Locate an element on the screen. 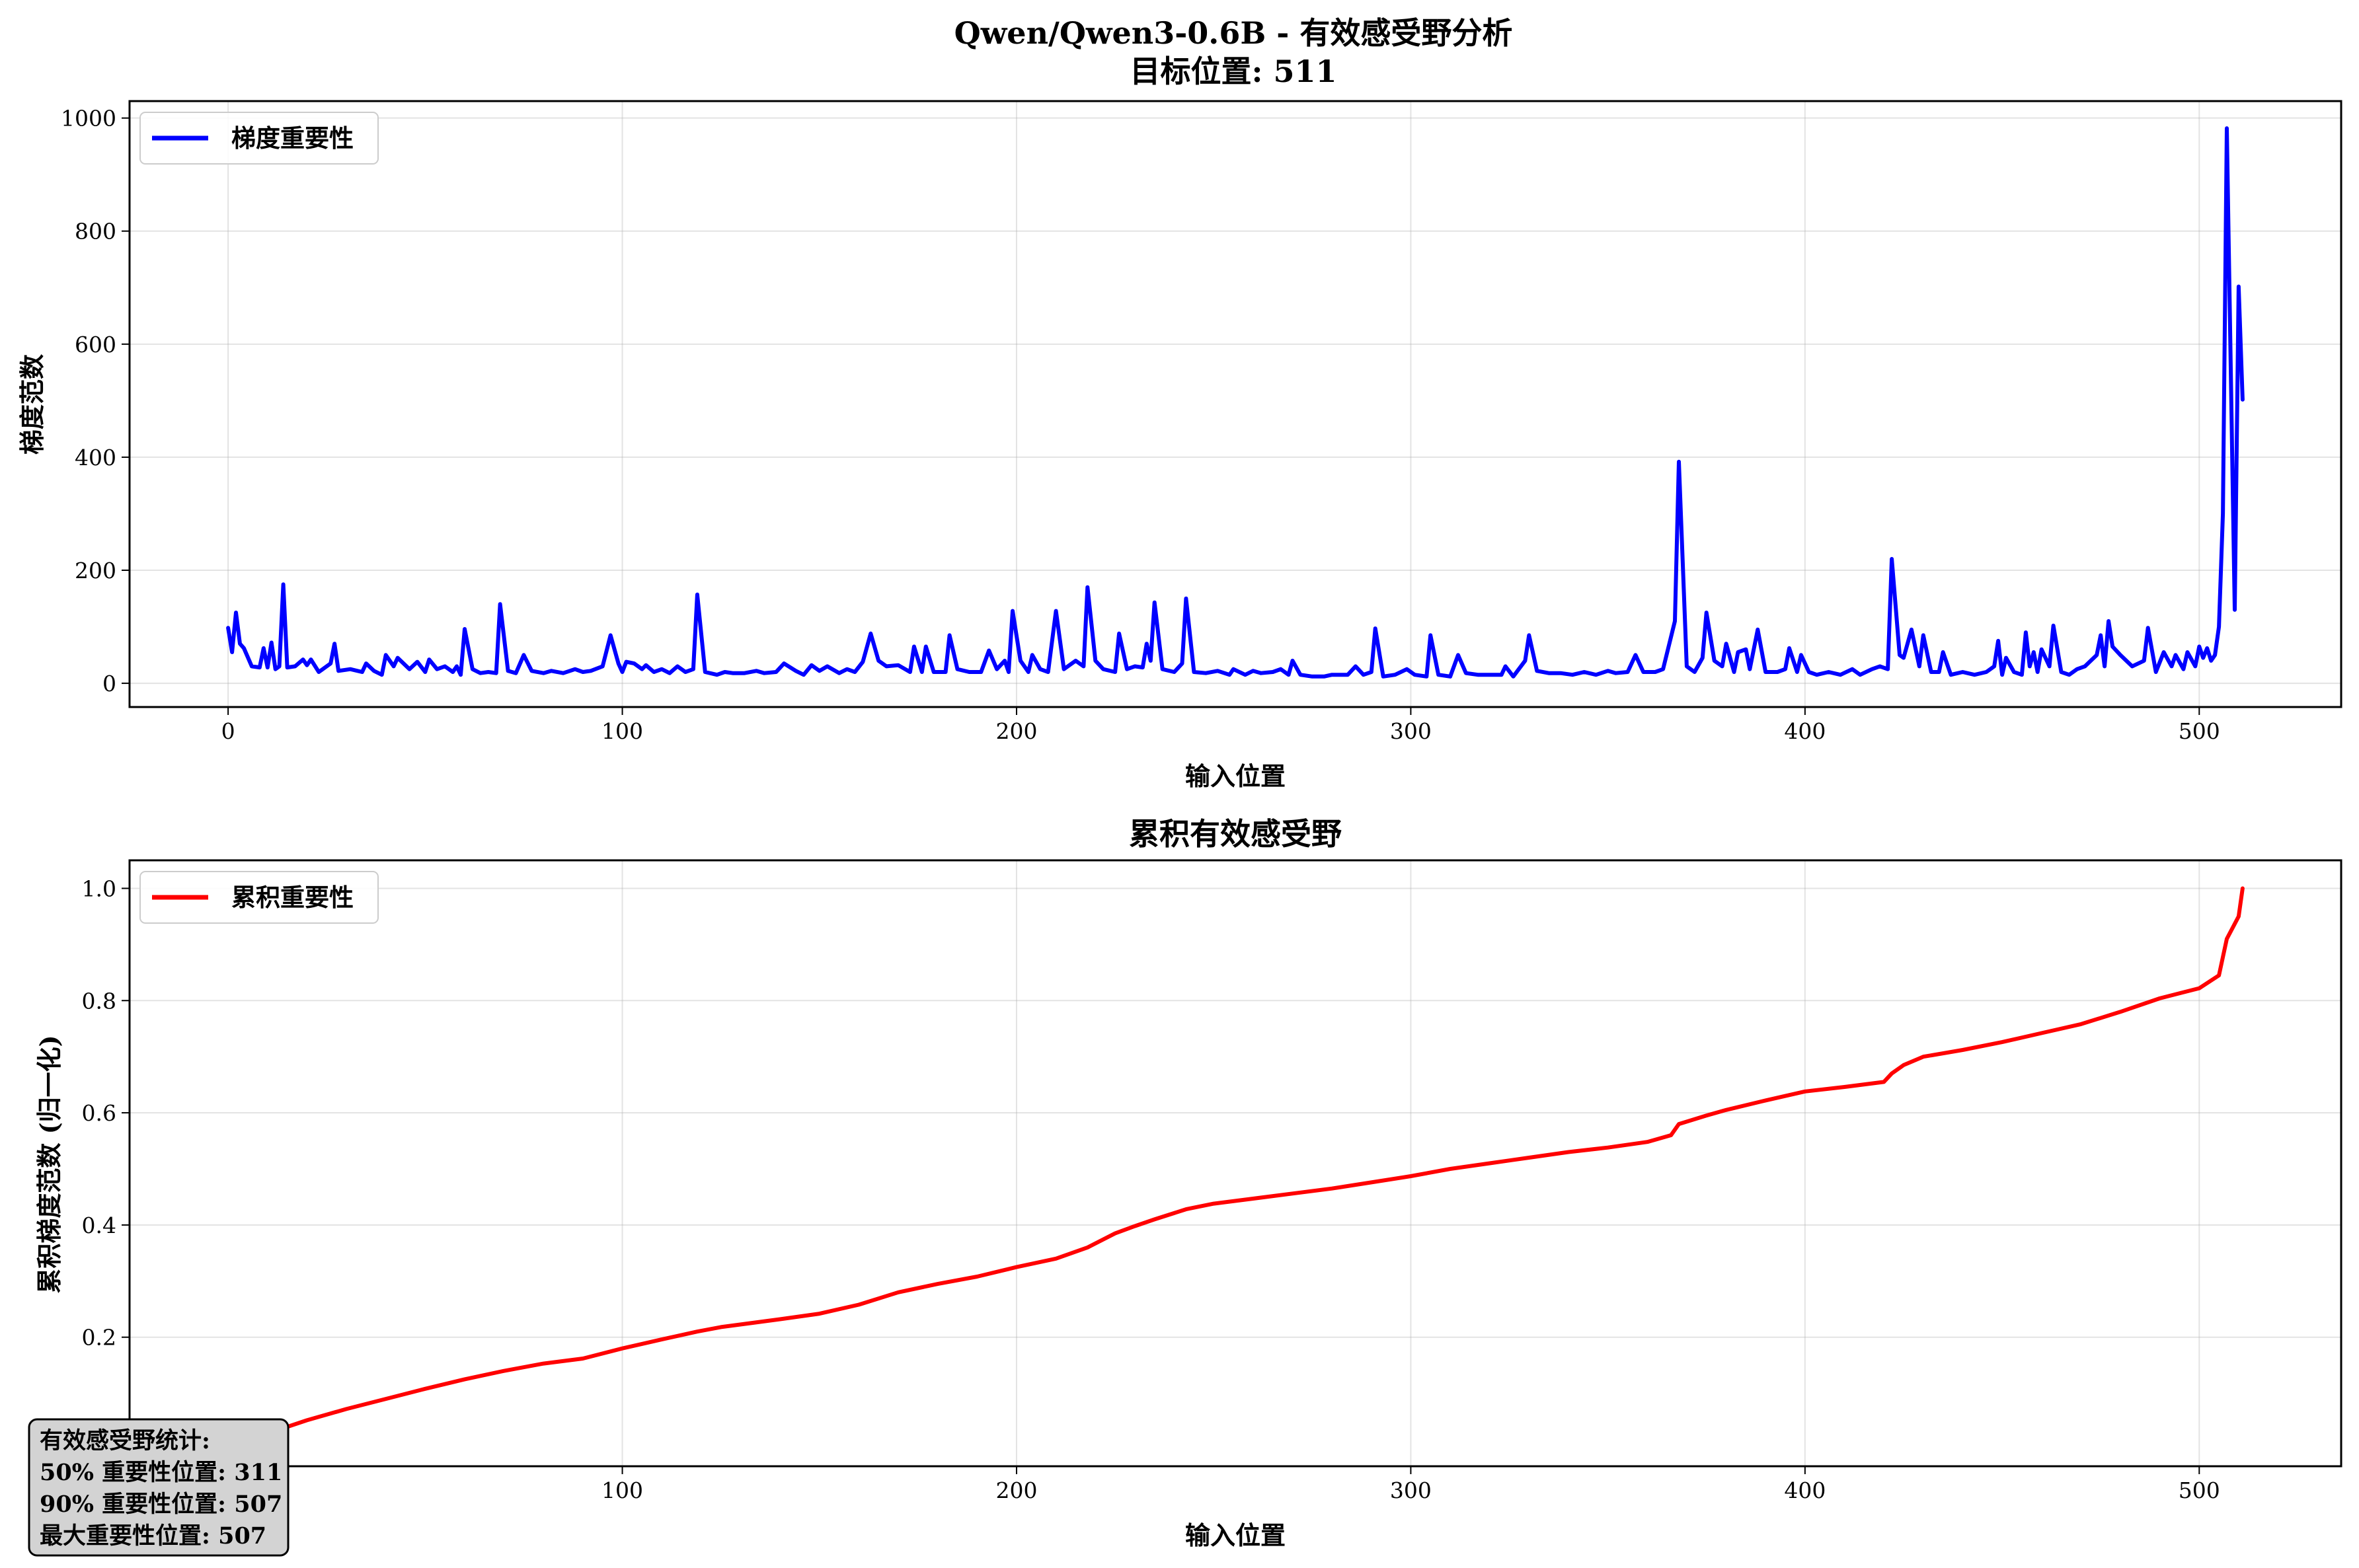  top-y-tick-label: 1000 is located at coordinates (88, 118).